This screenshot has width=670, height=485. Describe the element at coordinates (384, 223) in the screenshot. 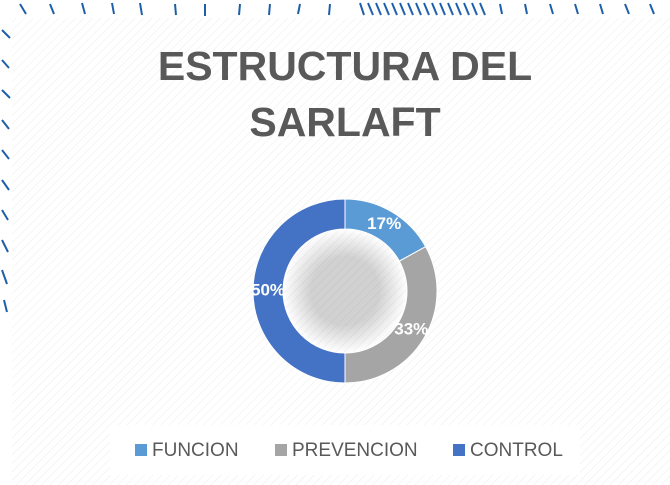

I see `data-label: 17%` at that location.